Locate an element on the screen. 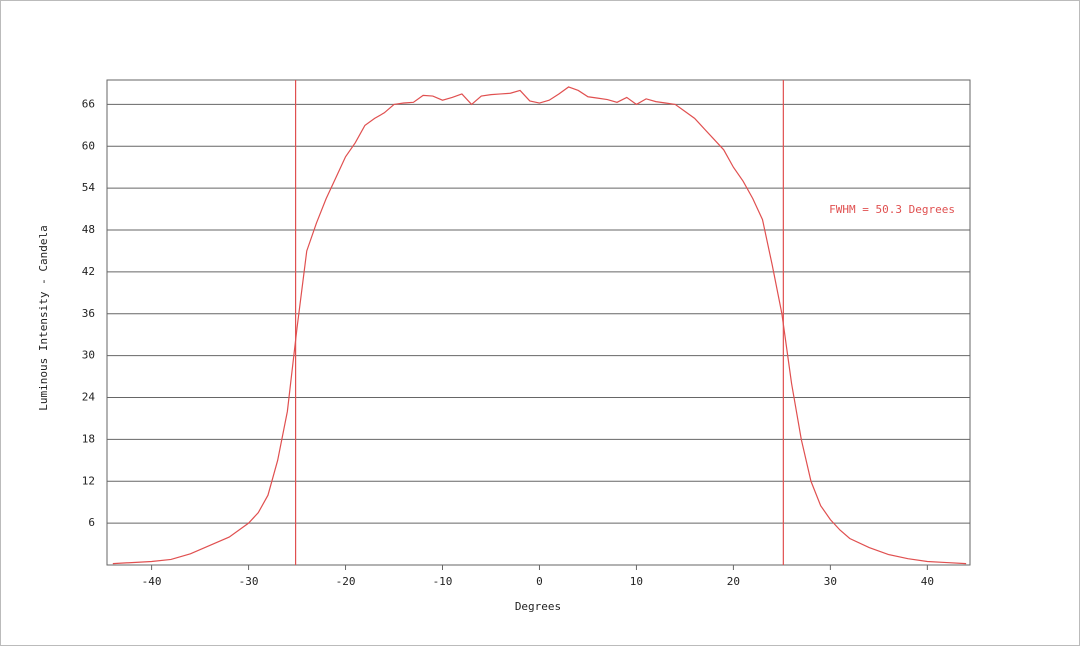 This screenshot has height=646, width=1080. y-tick-label: 36 is located at coordinates (88, 313).